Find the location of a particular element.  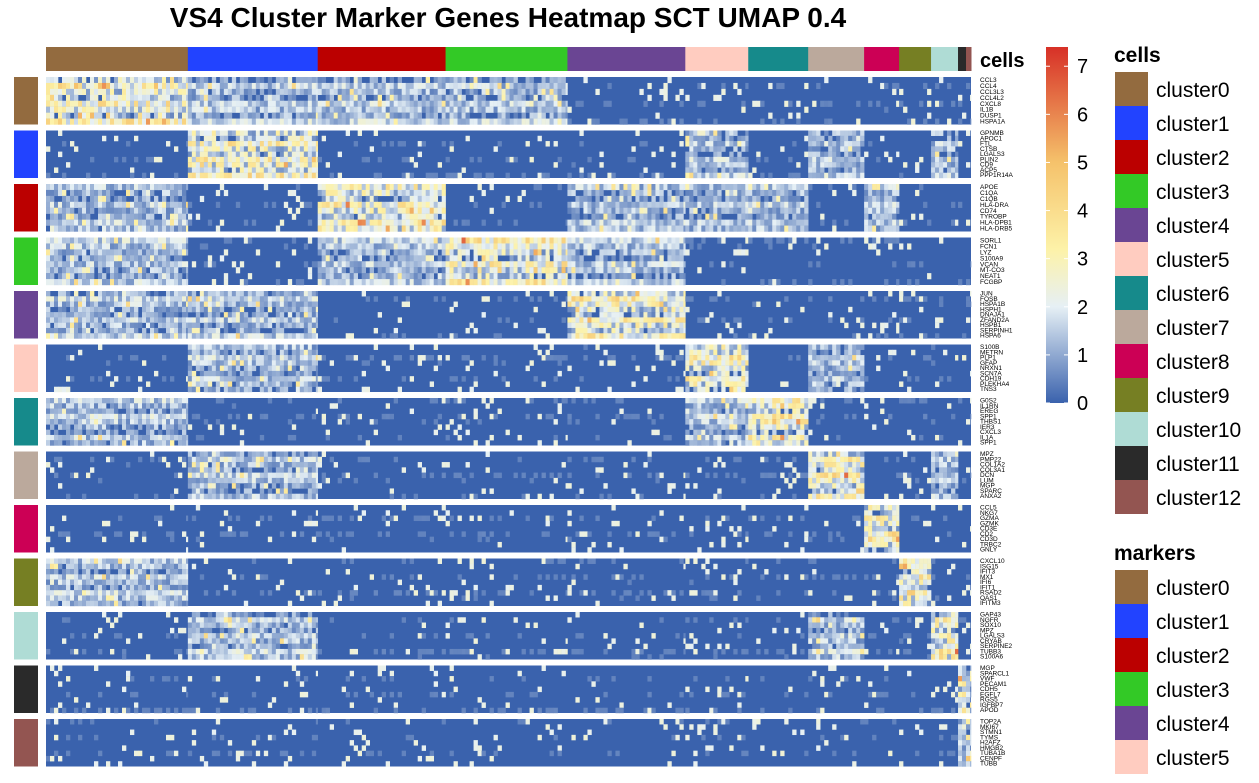

gene-label: HSPA1A is located at coordinates (993, 122).